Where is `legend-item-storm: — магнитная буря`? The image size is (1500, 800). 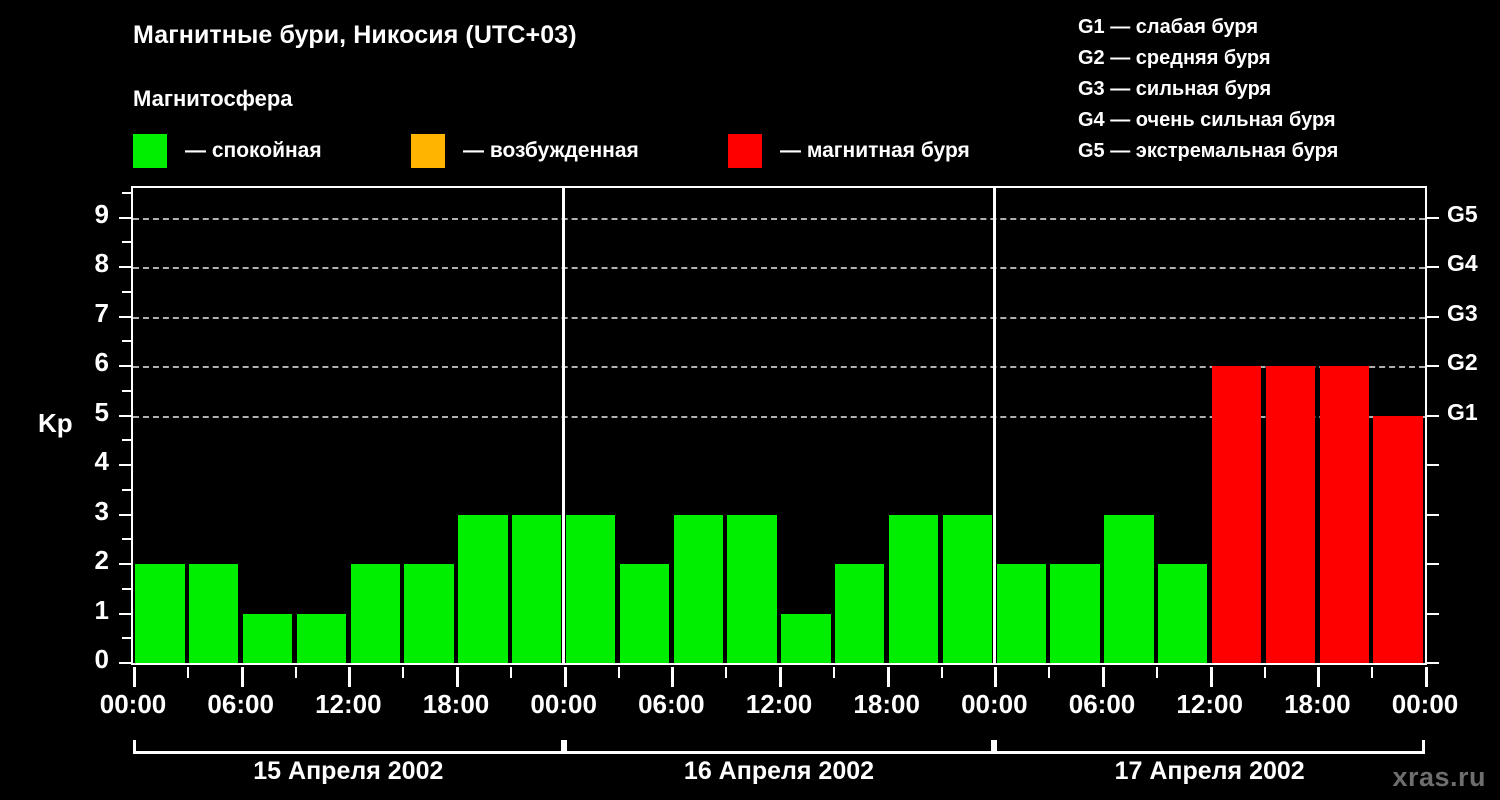 legend-item-storm: — магнитная буря is located at coordinates (849, 151).